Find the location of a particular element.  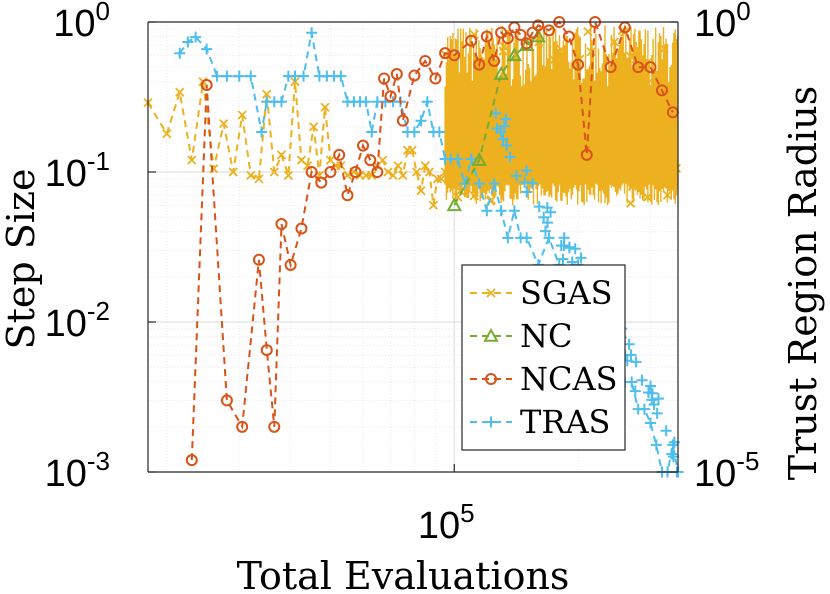

right-axis-label: Trust Region Radius is located at coordinates (803, 283).